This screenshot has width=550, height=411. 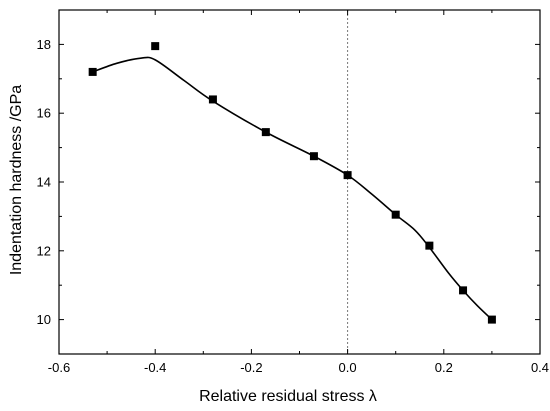 I want to click on y-tick-label: 10, so click(x=44, y=319).